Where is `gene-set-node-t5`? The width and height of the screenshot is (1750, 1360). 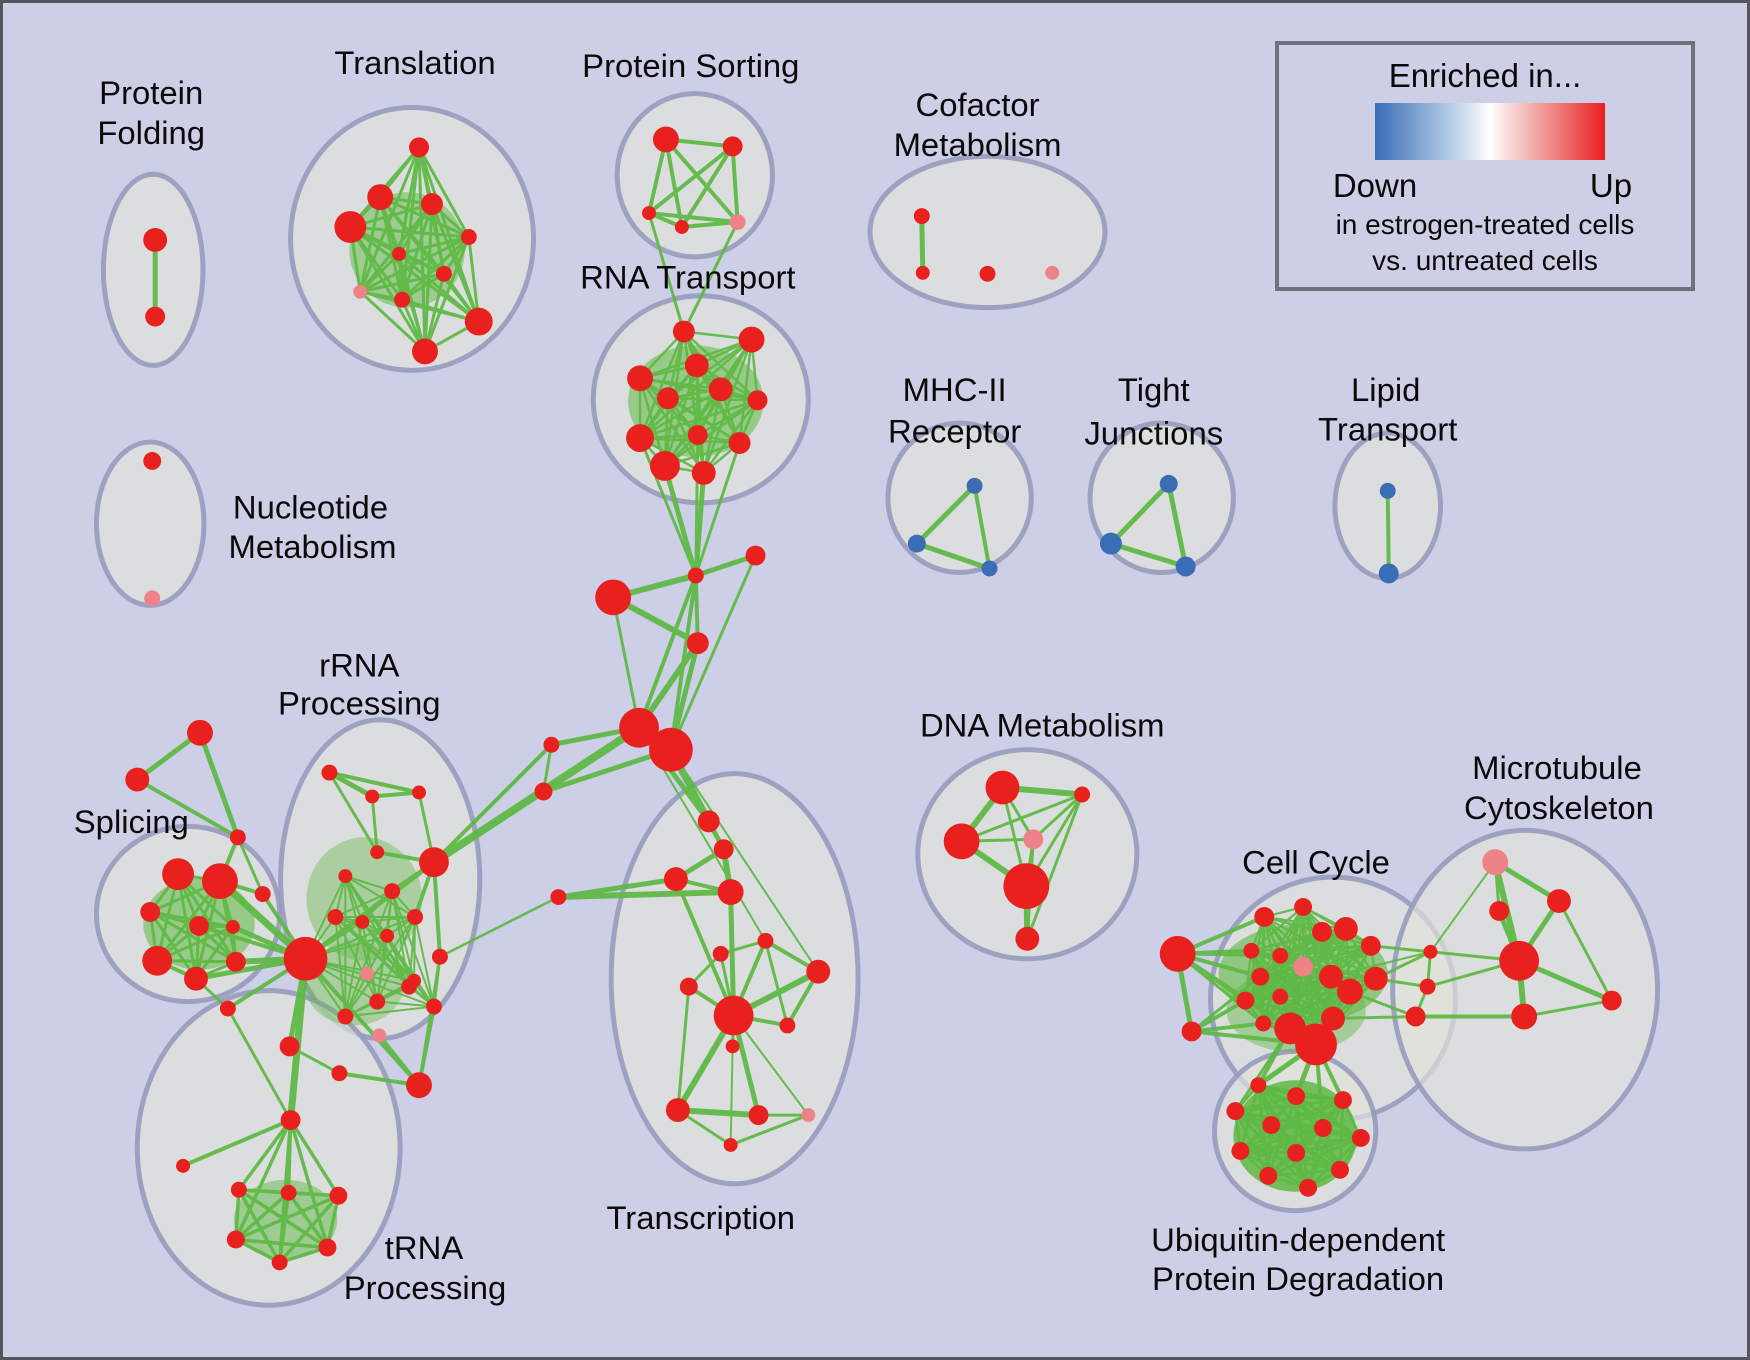 gene-set-node-t5 is located at coordinates (468, 236).